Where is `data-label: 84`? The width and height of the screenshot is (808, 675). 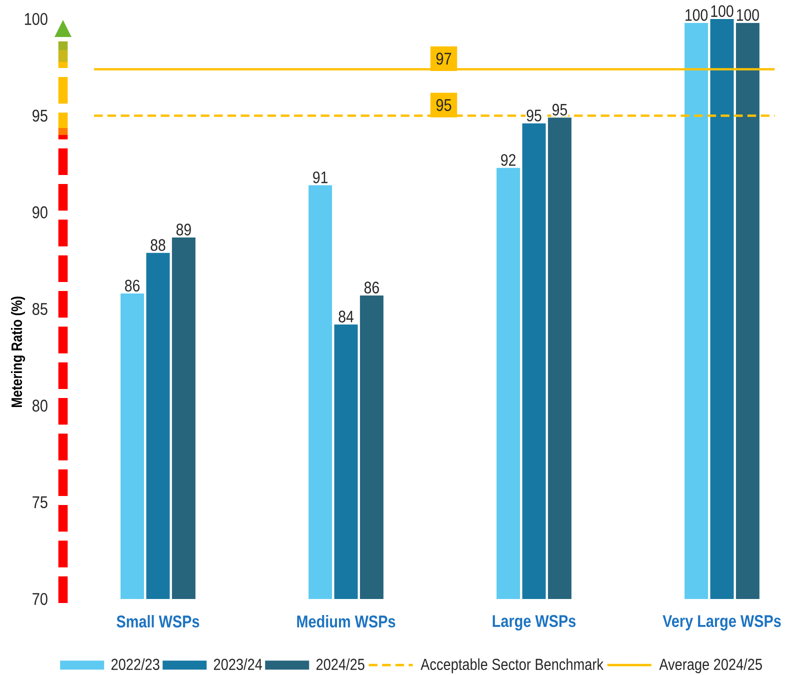
data-label: 84 is located at coordinates (346, 316).